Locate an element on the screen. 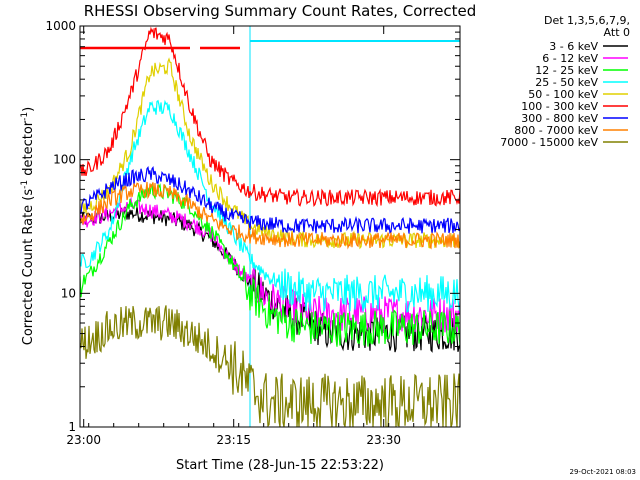 The height and width of the screenshot is (480, 640). legend-header-detectors: Det 1,3,5,6,7,9, is located at coordinates (587, 20).